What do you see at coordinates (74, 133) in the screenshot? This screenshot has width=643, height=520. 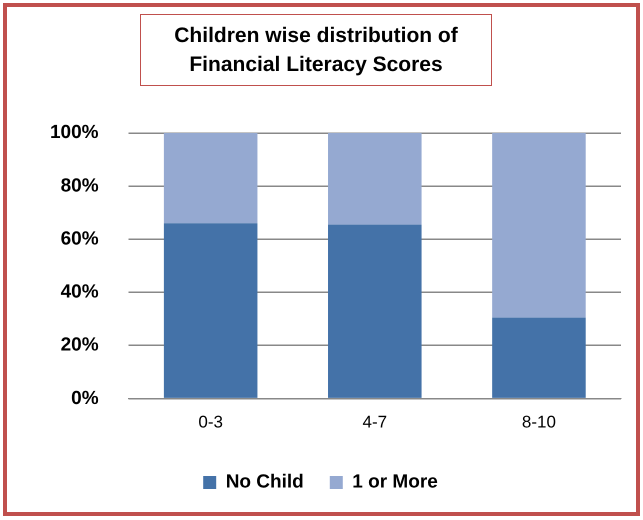 I see `y-tick-label: 100%` at bounding box center [74, 133].